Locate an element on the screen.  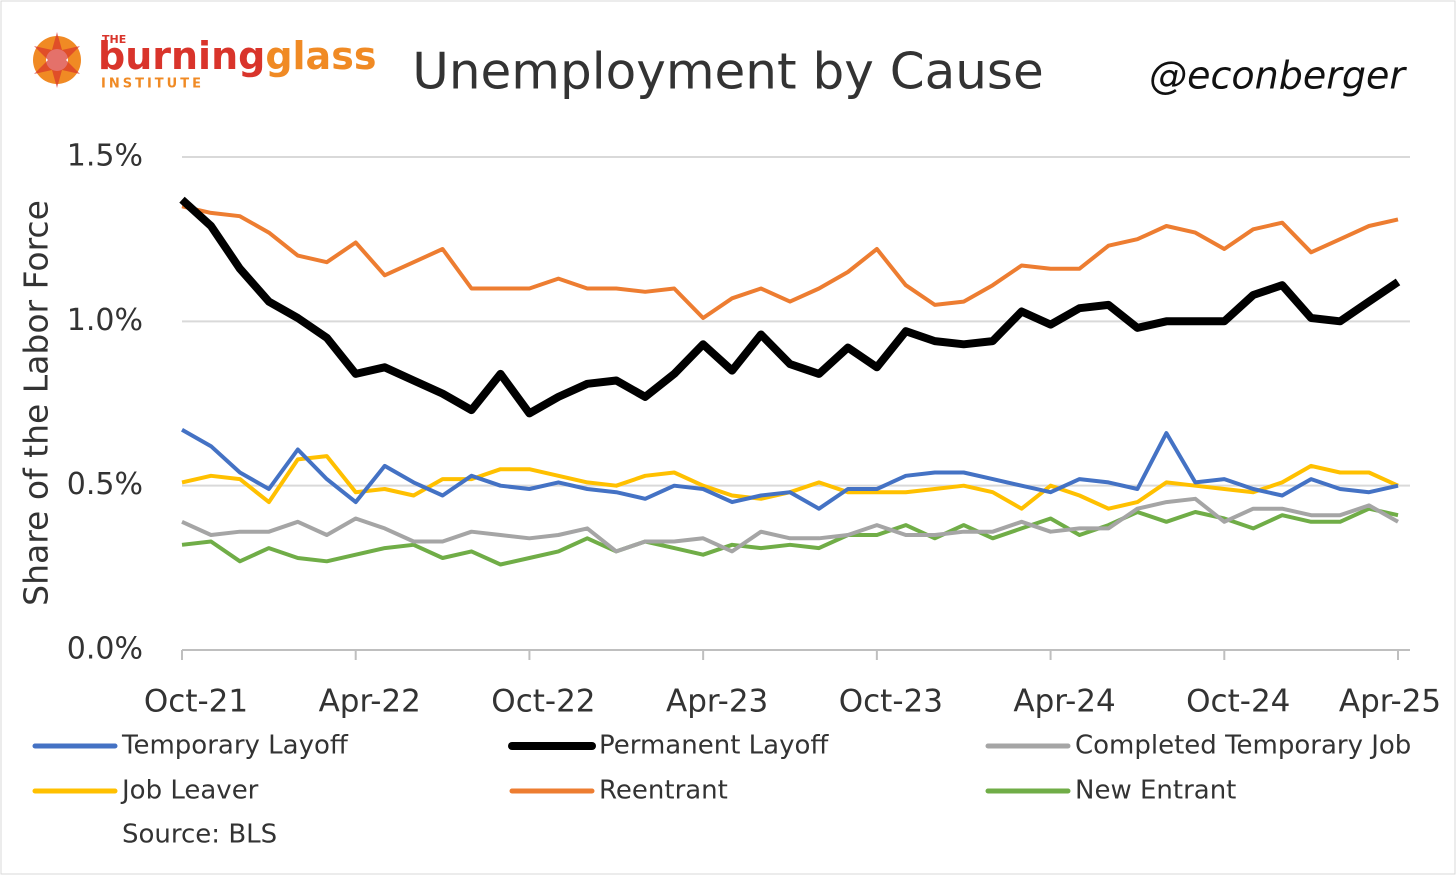
logo-name1: burning is located at coordinates (181, 56).